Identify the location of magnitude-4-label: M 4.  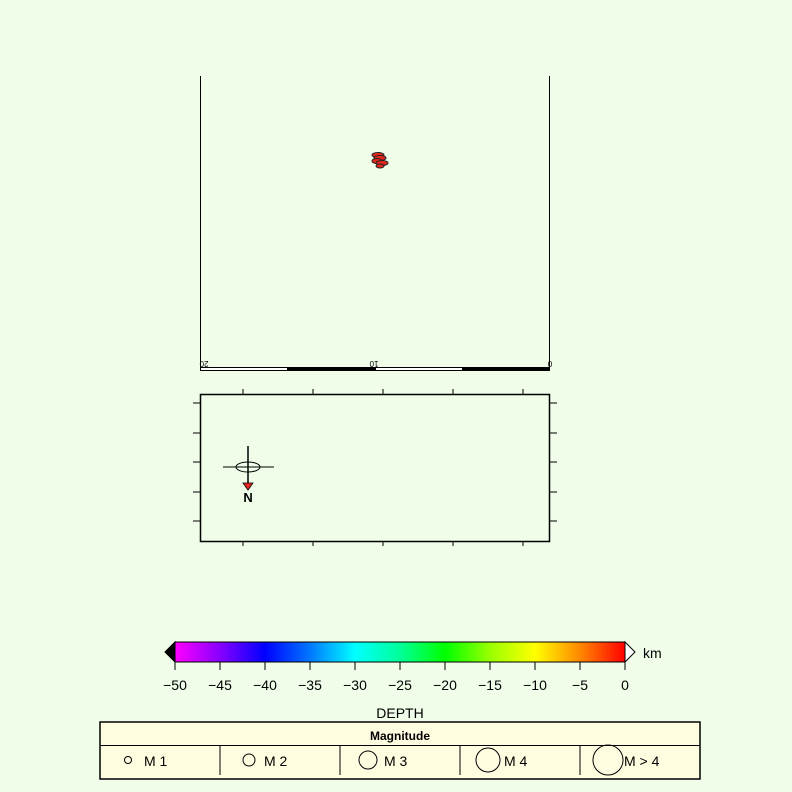
(516, 761).